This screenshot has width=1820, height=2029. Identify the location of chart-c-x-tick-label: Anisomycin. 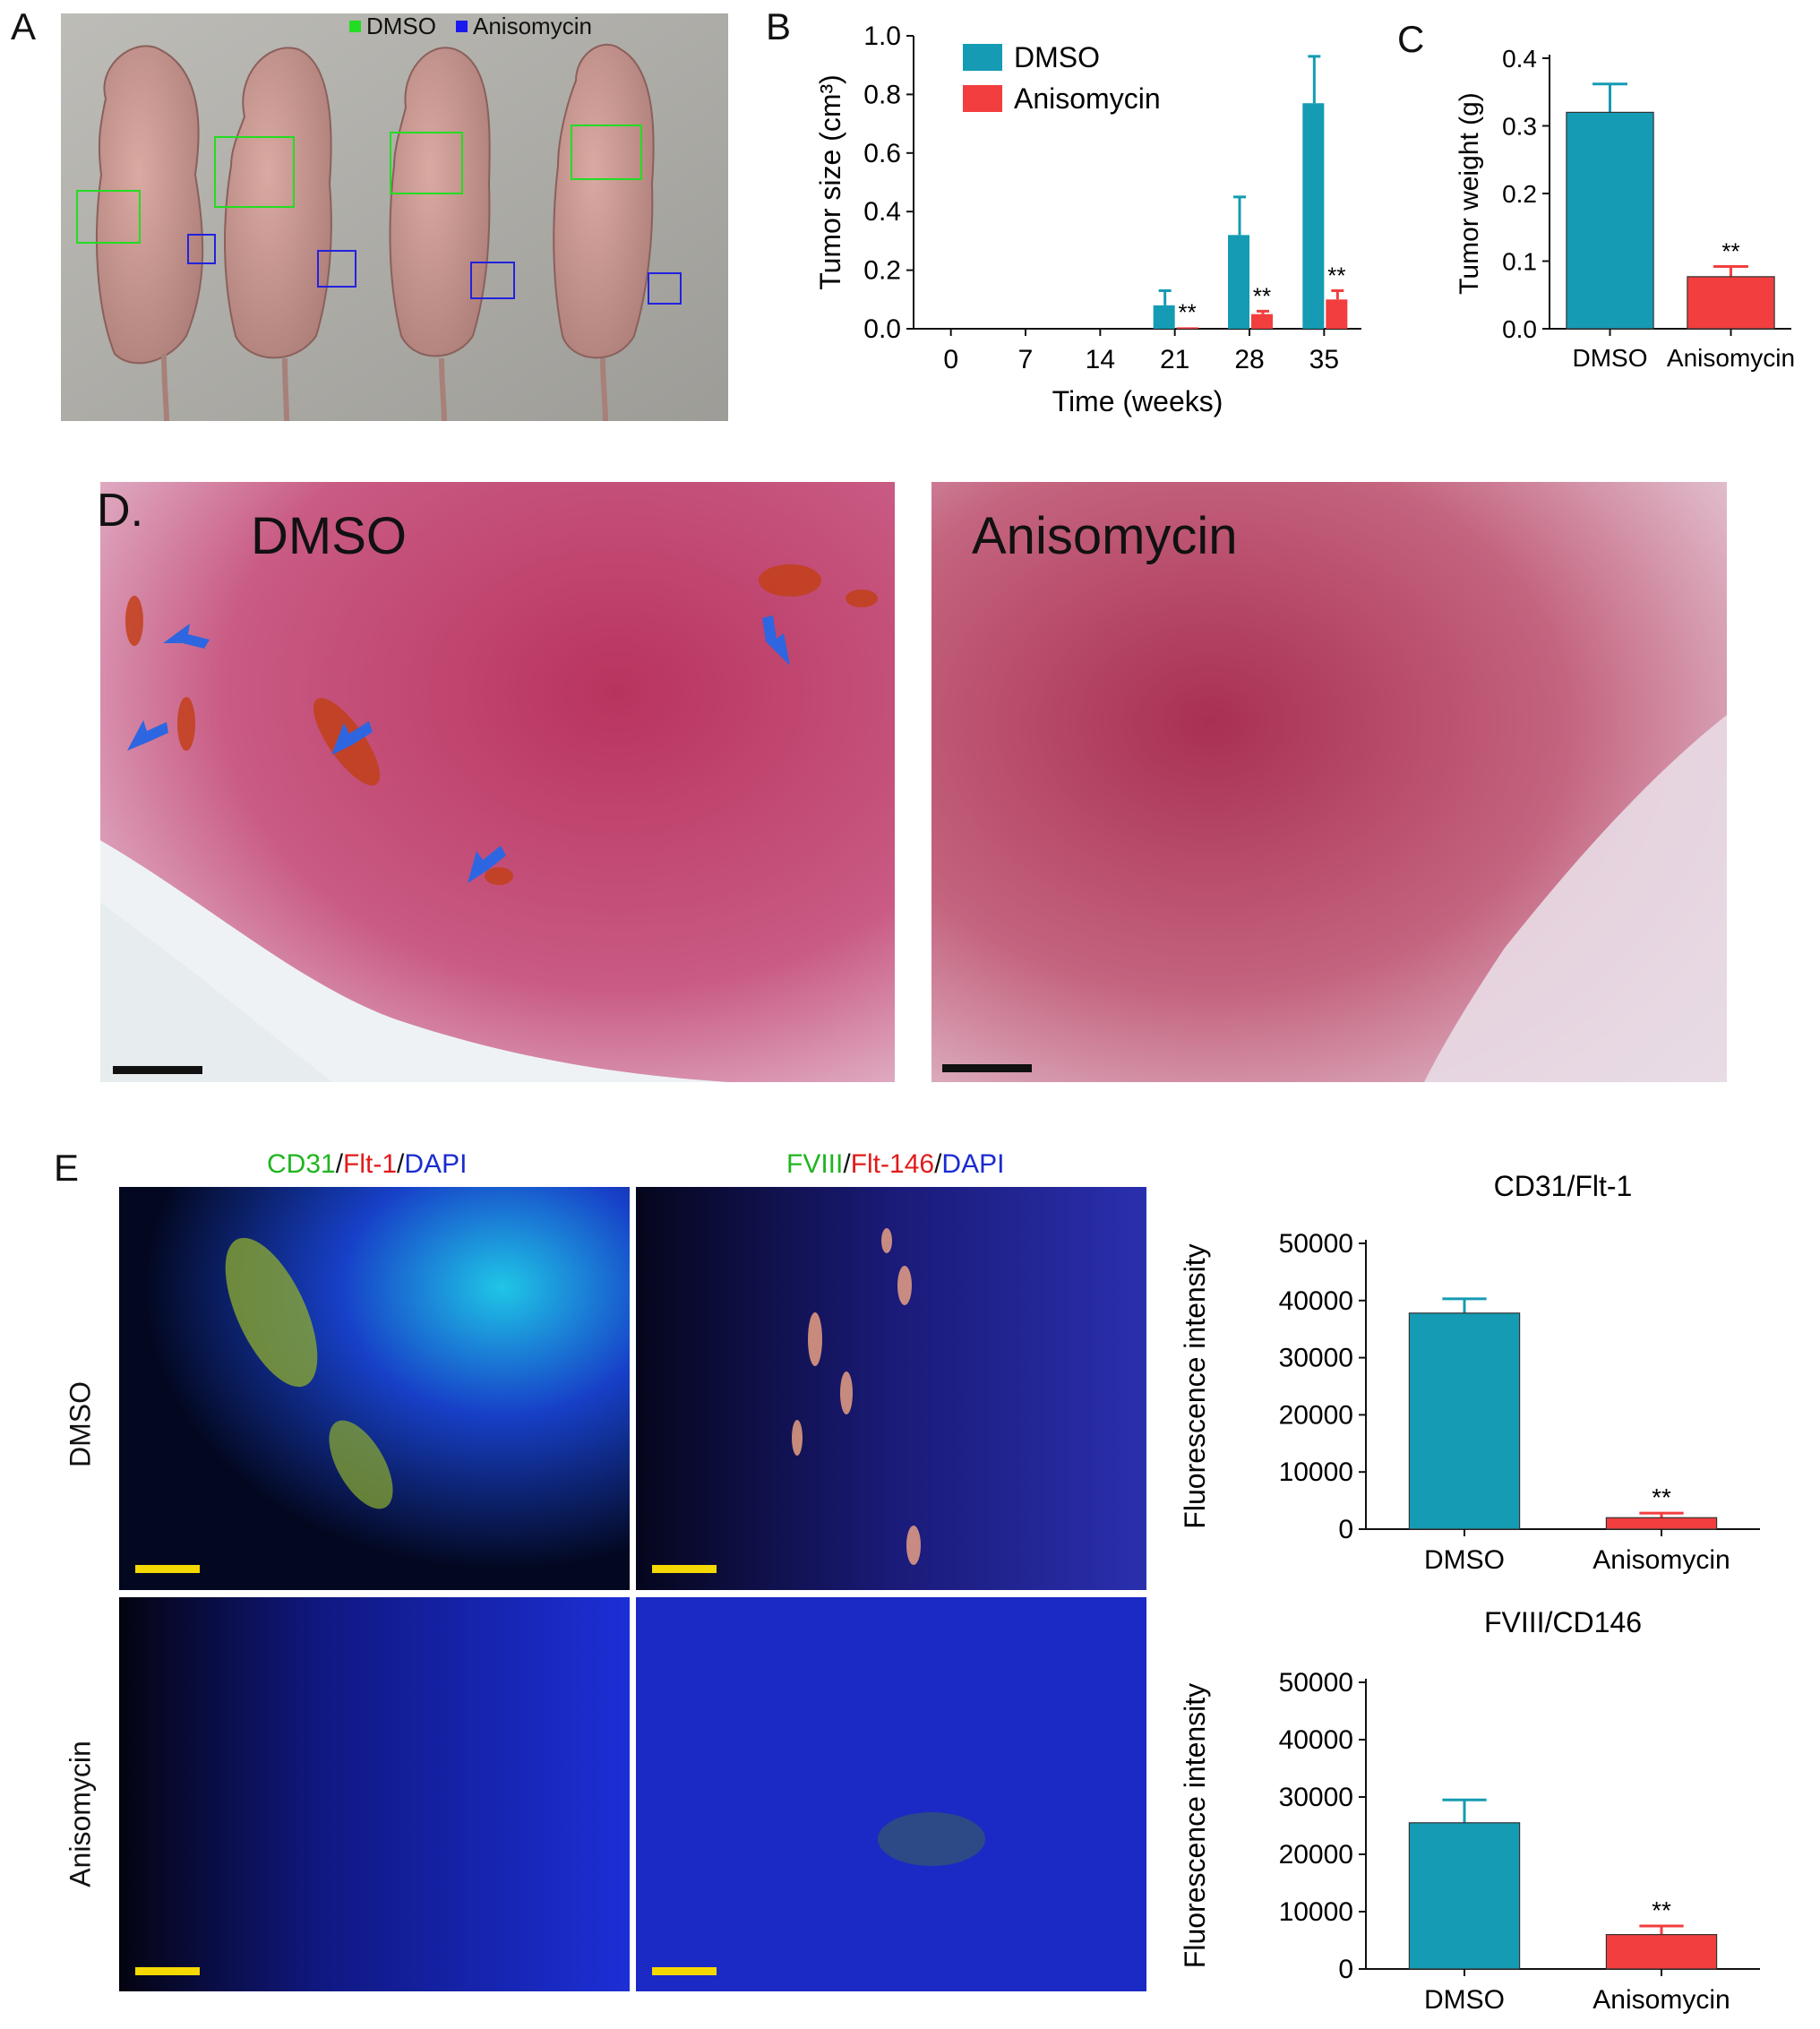
(1731, 358).